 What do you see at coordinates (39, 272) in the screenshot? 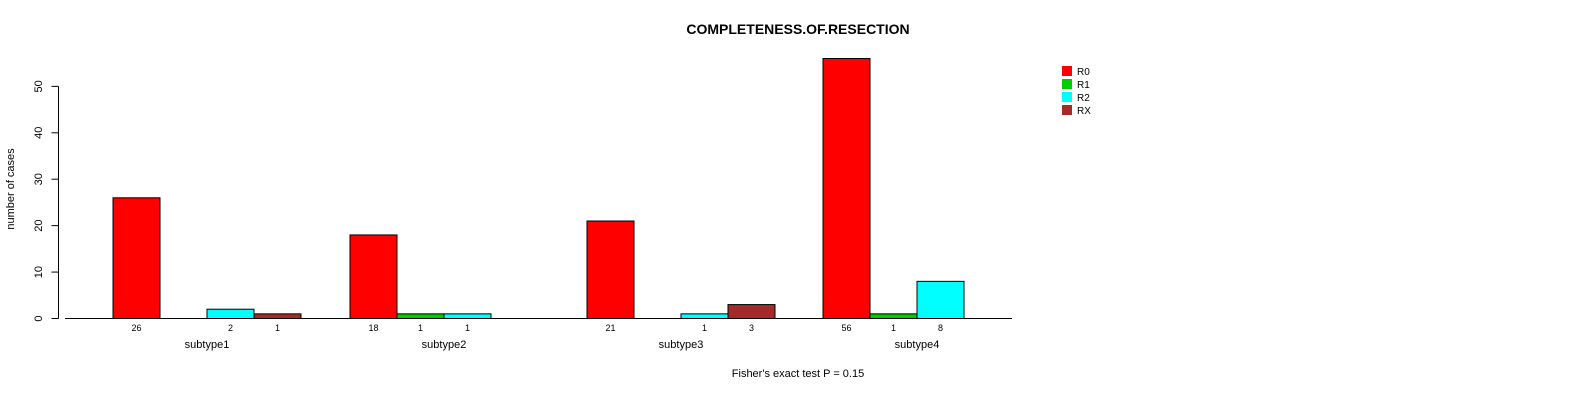
I see `y-tick-label: 10` at bounding box center [39, 272].